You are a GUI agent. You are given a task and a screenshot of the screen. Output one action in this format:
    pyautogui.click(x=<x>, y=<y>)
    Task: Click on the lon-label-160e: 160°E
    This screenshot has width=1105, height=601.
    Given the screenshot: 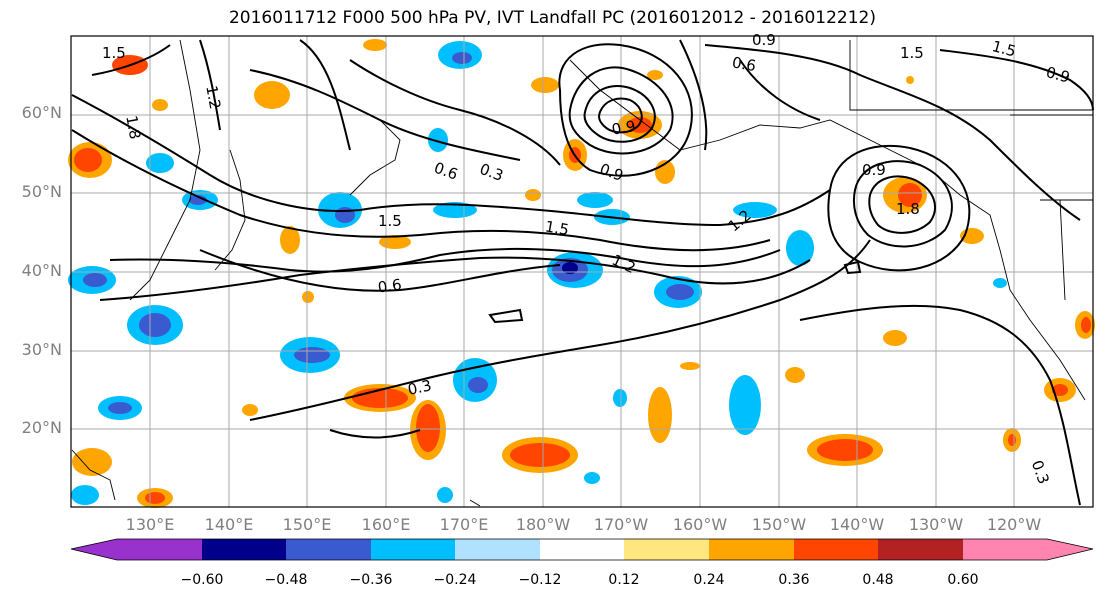 What is the action you would take?
    pyautogui.click(x=386, y=524)
    